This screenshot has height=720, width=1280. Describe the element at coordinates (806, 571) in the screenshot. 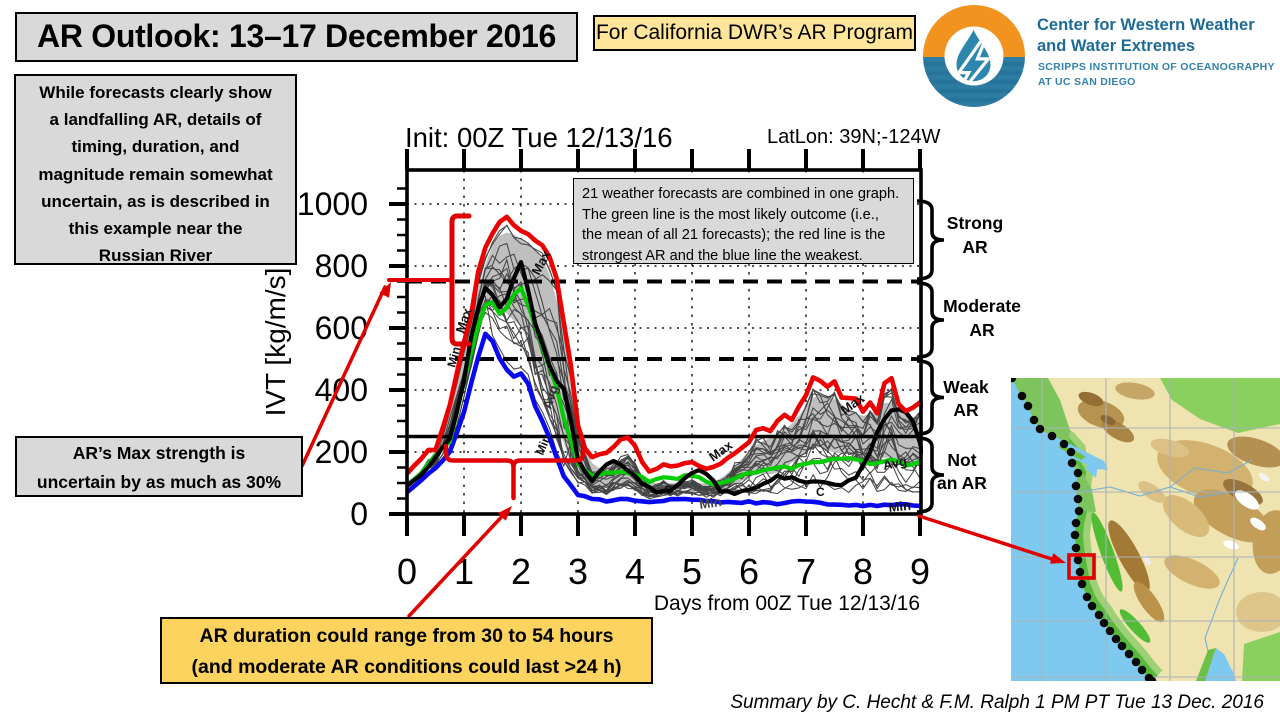

I see `svg-text: 7` at that location.